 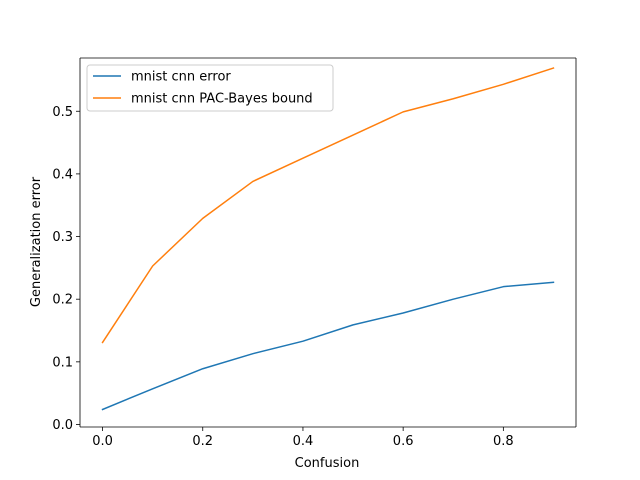 I want to click on x-tick-label: 0.8, so click(x=503, y=441).